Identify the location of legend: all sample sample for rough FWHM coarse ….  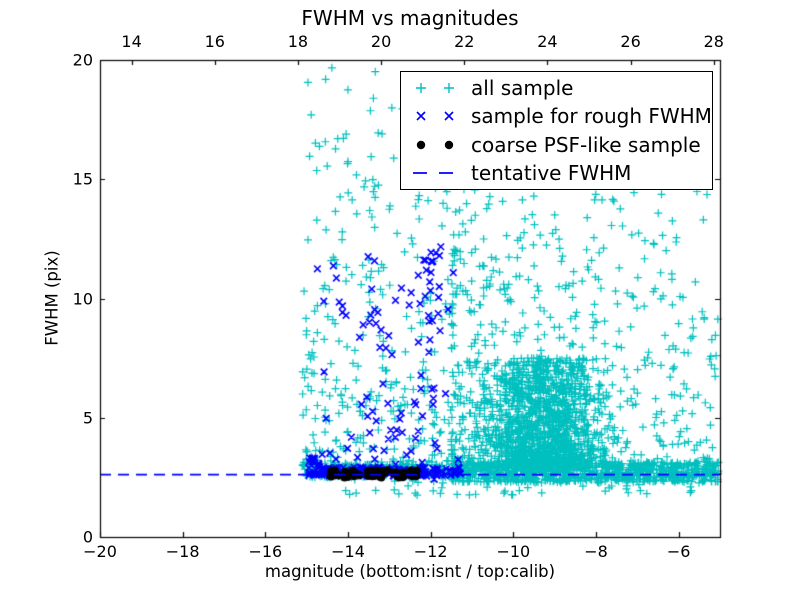
(556, 130).